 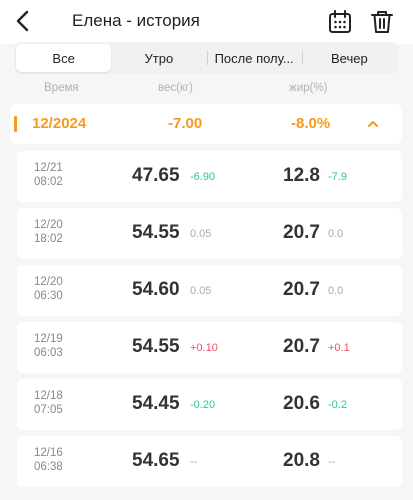 I want to click on record-datetime: 12/20 18:02, so click(x=48, y=232).